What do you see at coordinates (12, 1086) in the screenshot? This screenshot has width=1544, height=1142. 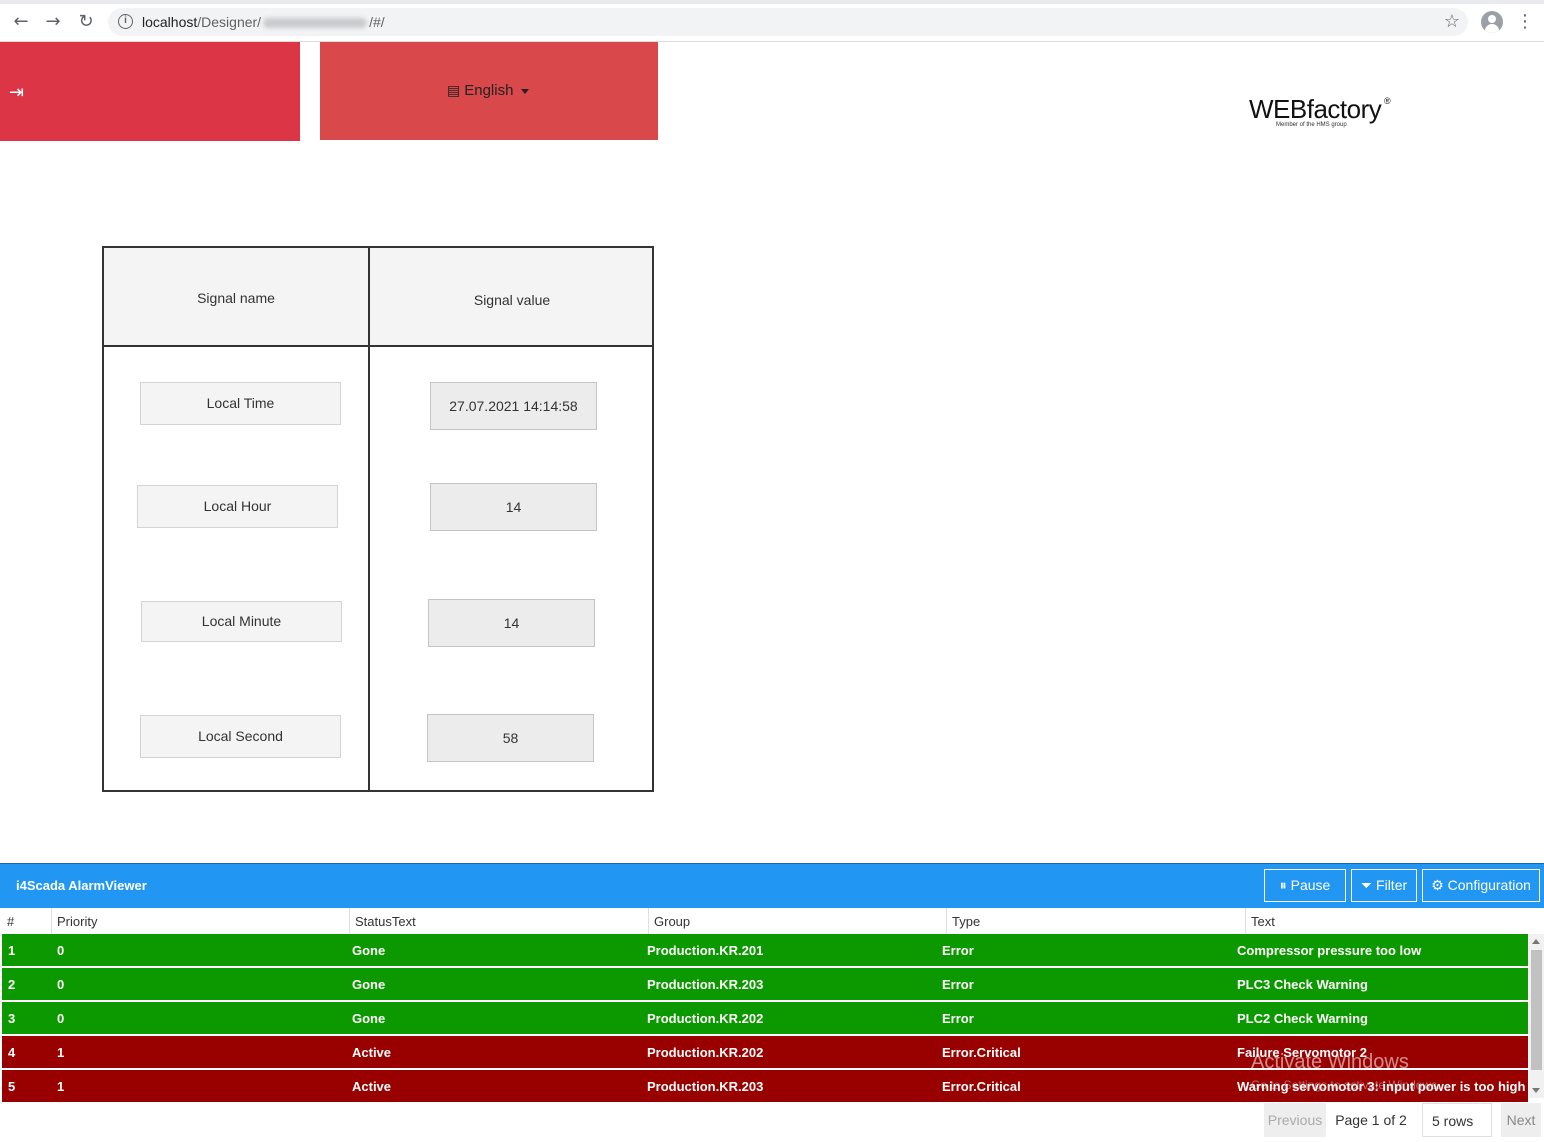 I see `alarm-number: 5` at bounding box center [12, 1086].